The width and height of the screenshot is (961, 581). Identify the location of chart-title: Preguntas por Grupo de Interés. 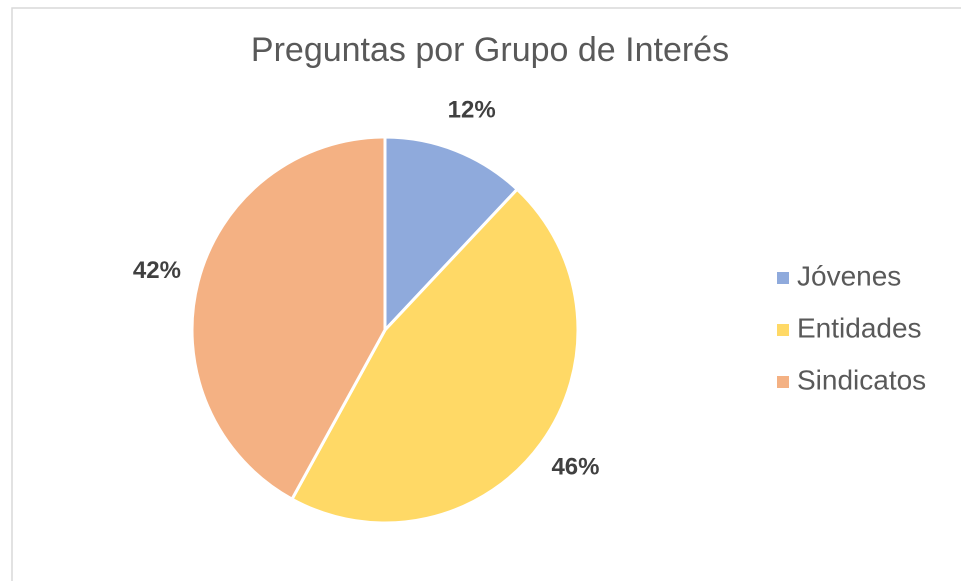
(490, 50).